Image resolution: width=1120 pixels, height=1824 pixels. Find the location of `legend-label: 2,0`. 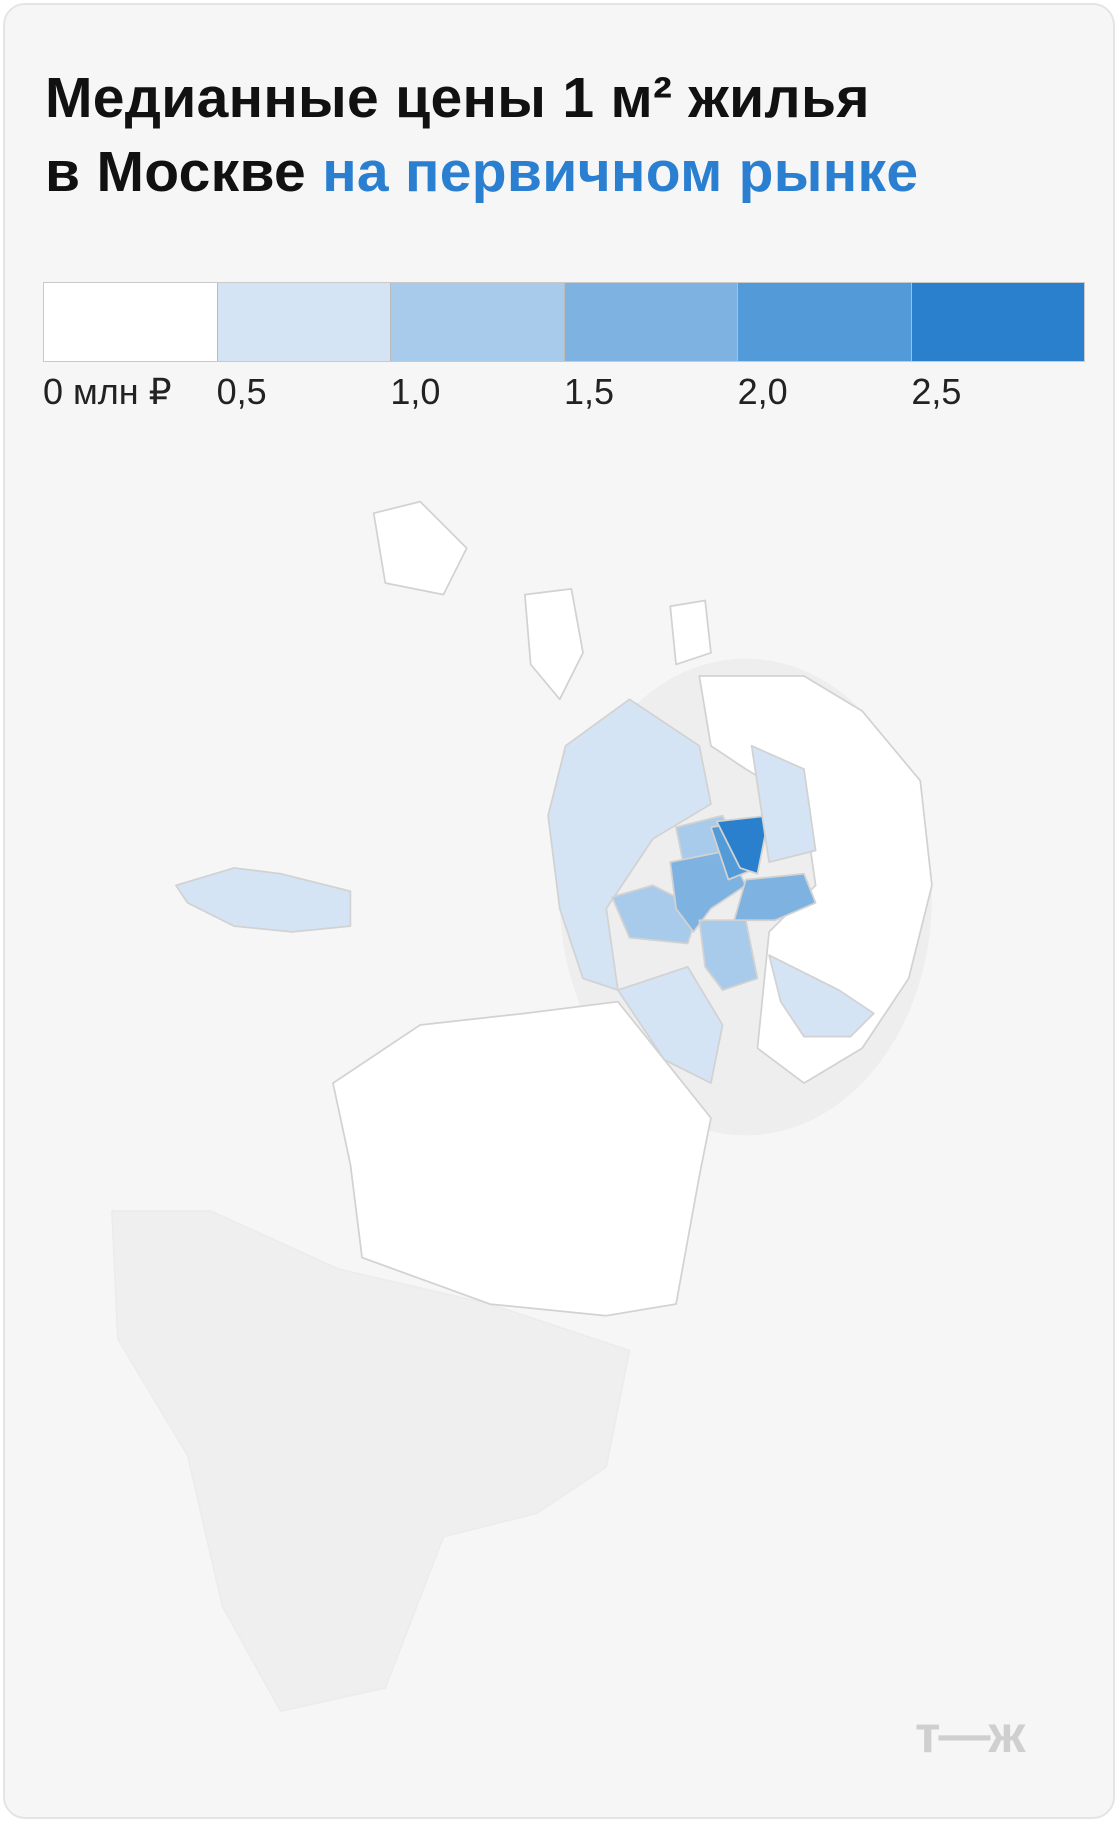

legend-label: 2,0 is located at coordinates (762, 391).